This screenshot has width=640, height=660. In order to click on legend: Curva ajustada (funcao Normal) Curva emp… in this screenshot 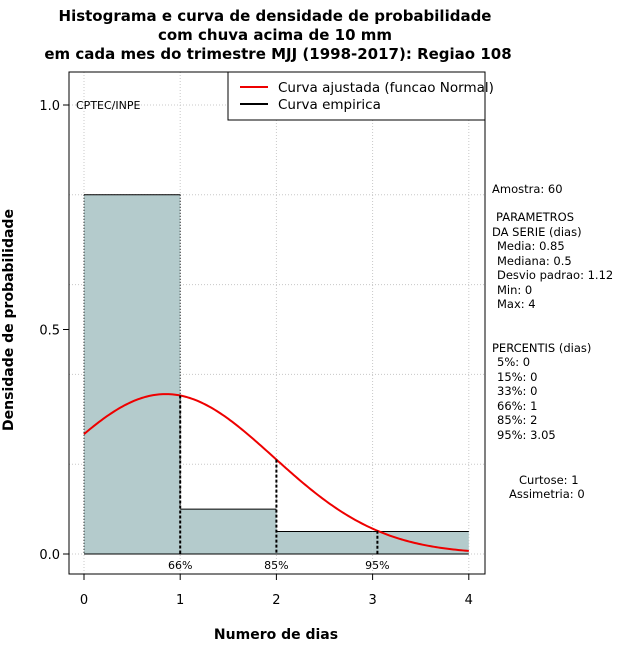, I will do `click(360, 96)`.